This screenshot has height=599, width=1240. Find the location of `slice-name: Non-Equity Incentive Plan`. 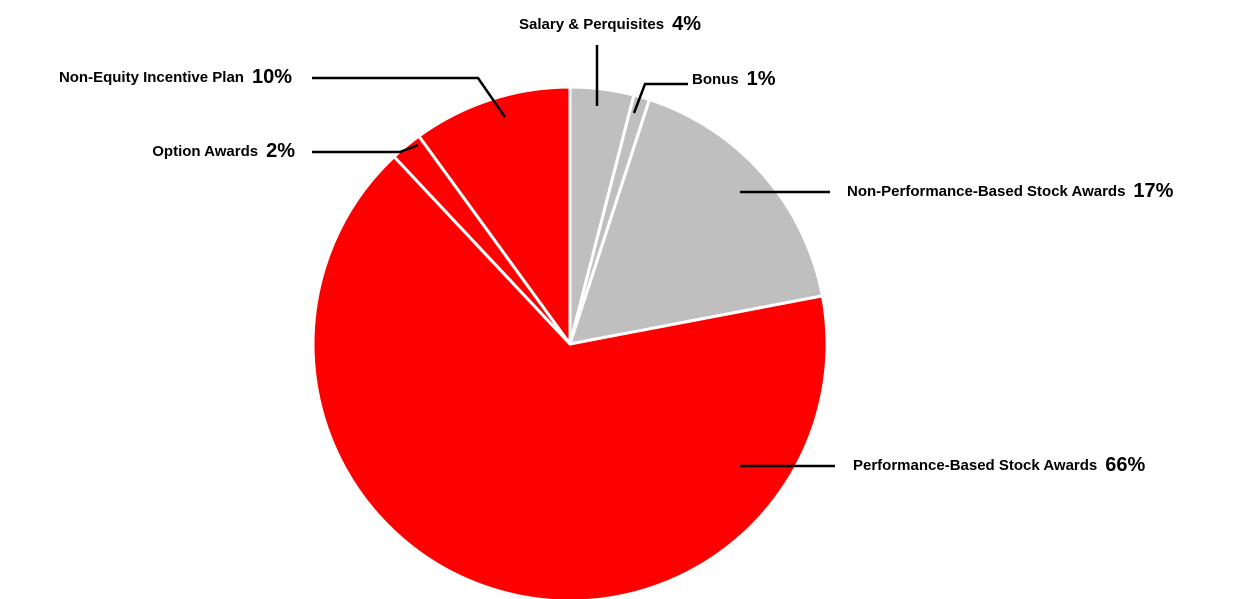

slice-name: Non-Equity Incentive Plan is located at coordinates (151, 77).